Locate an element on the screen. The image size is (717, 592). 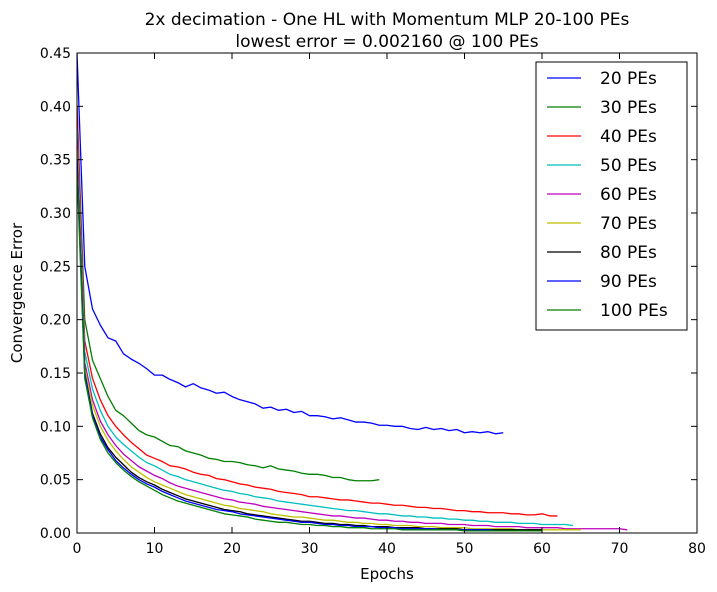
y-tick-label: 0.45 is located at coordinates (55, 54).